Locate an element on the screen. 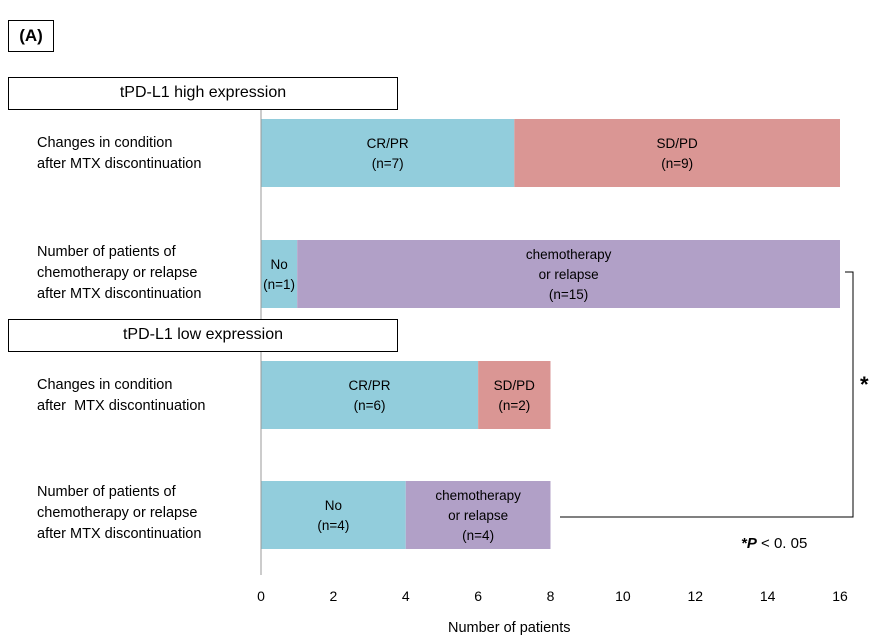  data-label-row2-seg1-line0: SD/PD is located at coordinates (515, 385).